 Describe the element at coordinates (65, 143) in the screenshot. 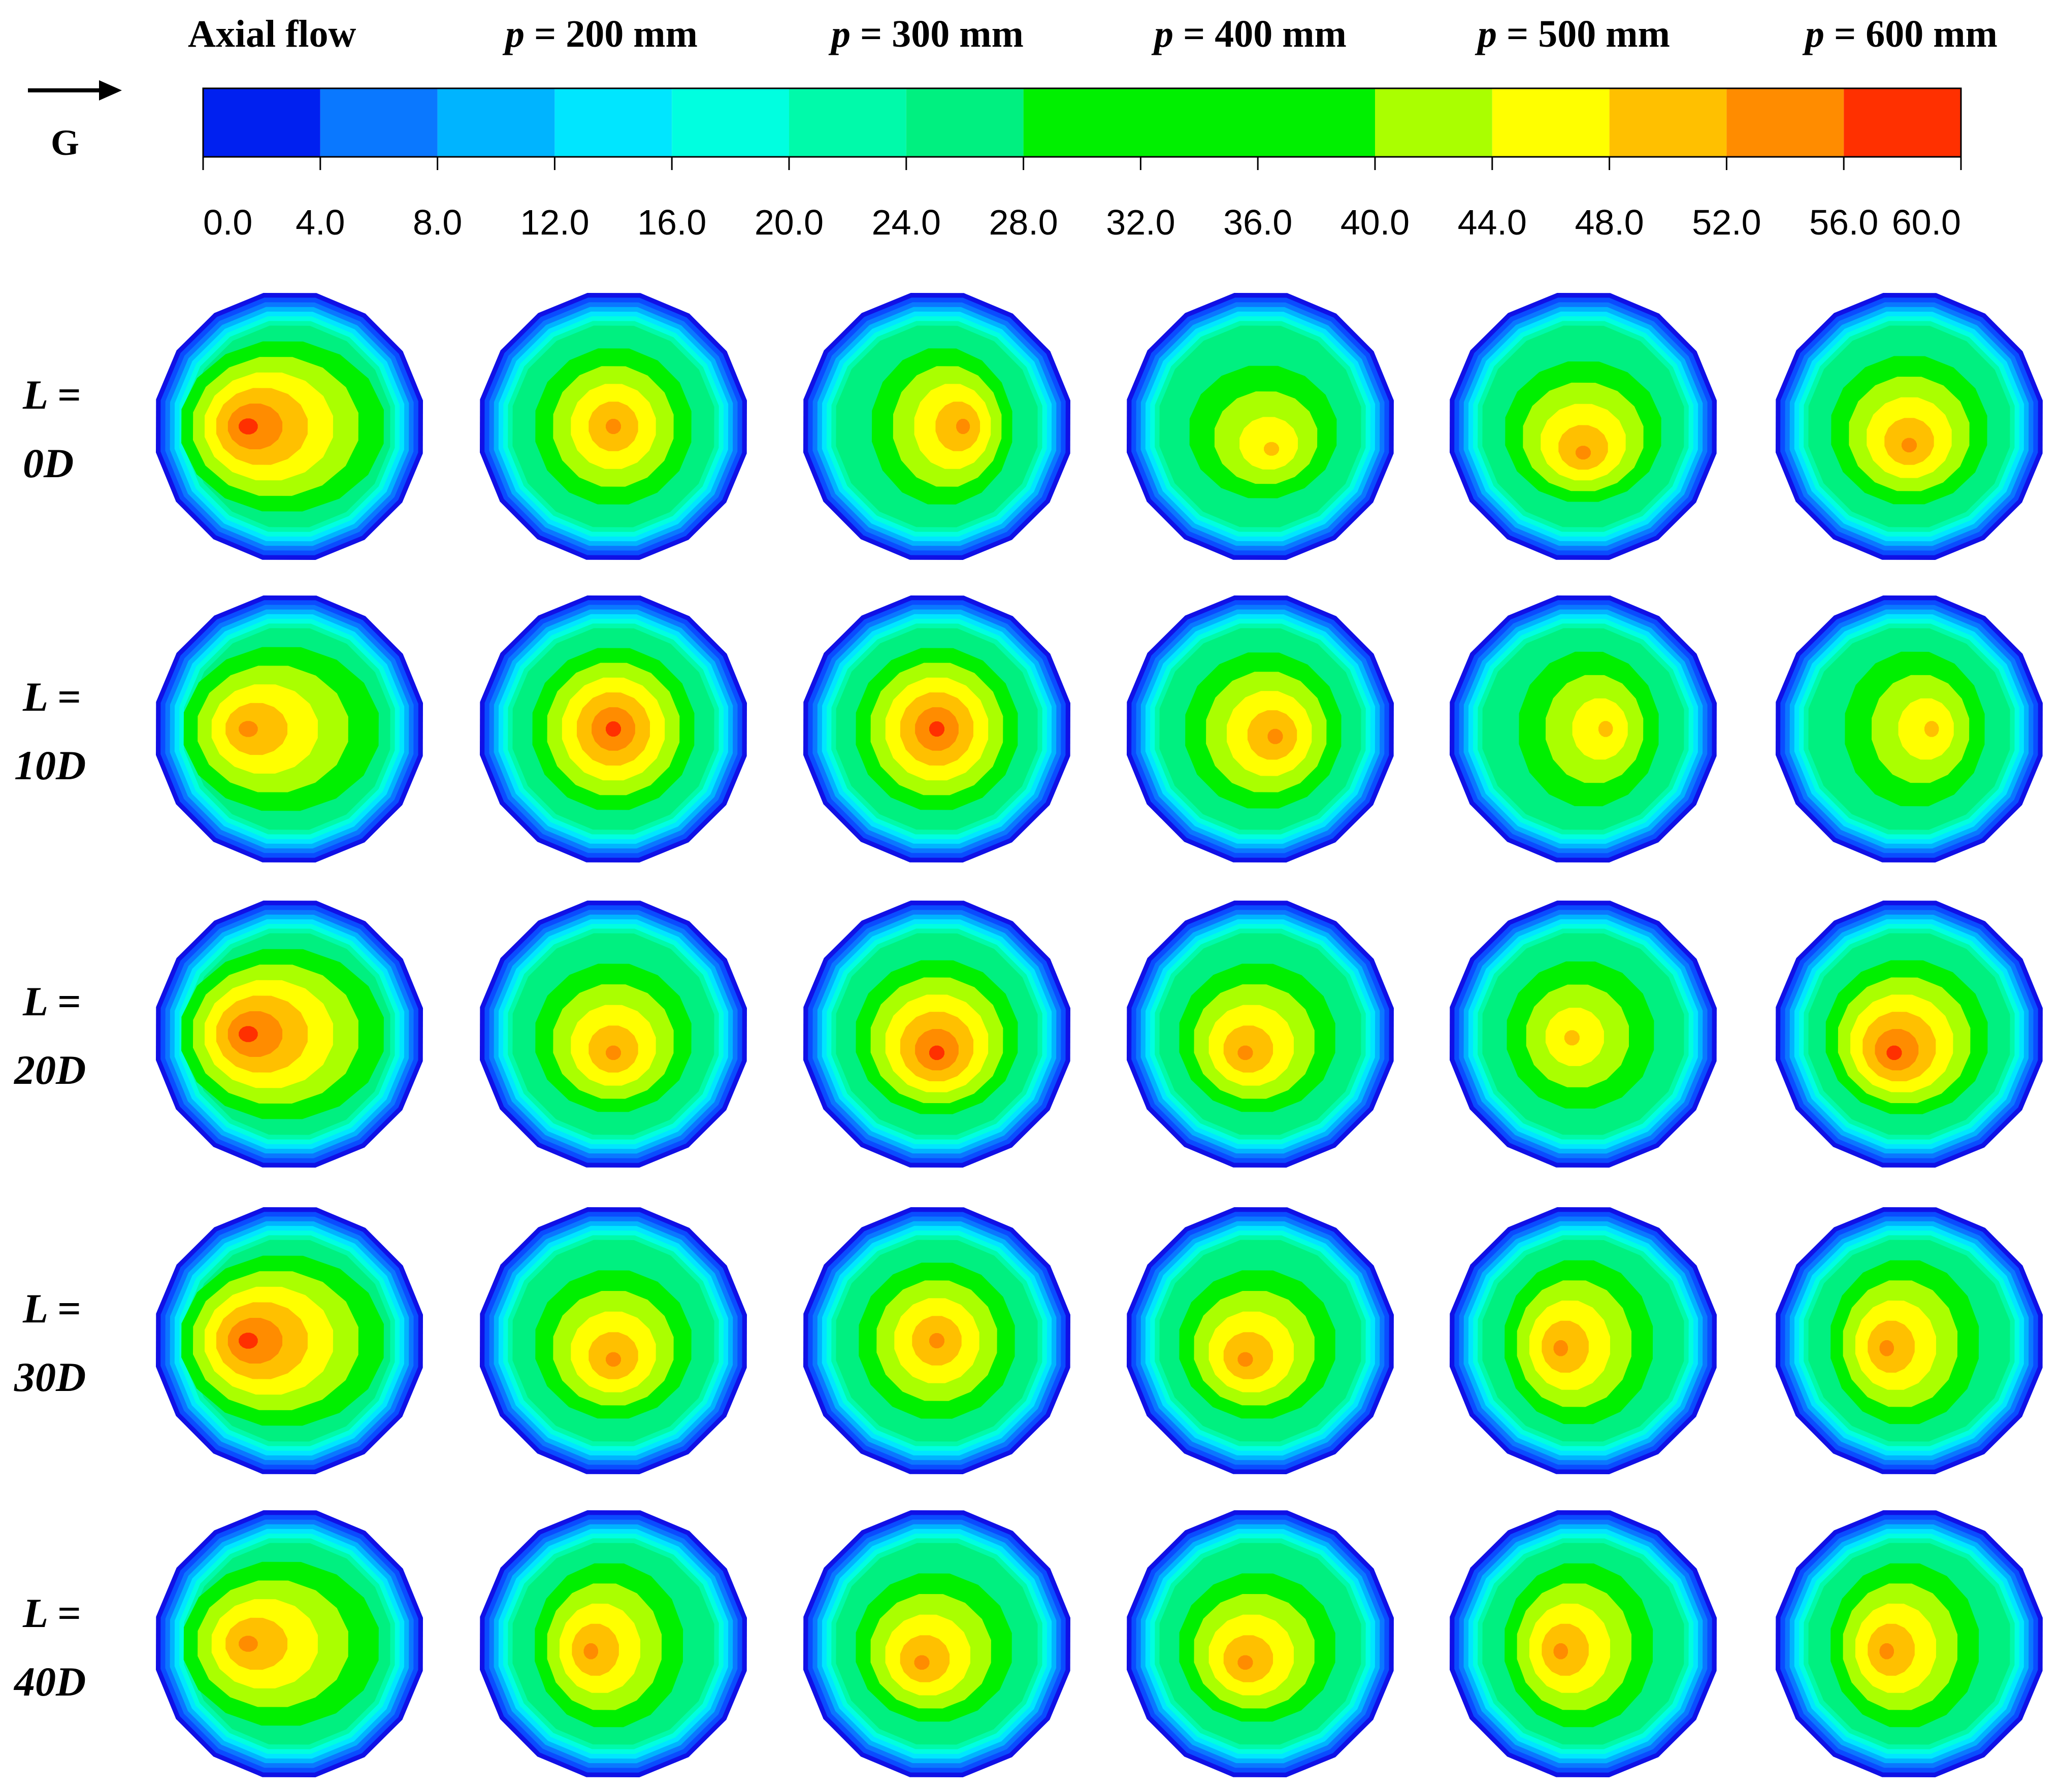

I see `gravity-label: G` at that location.